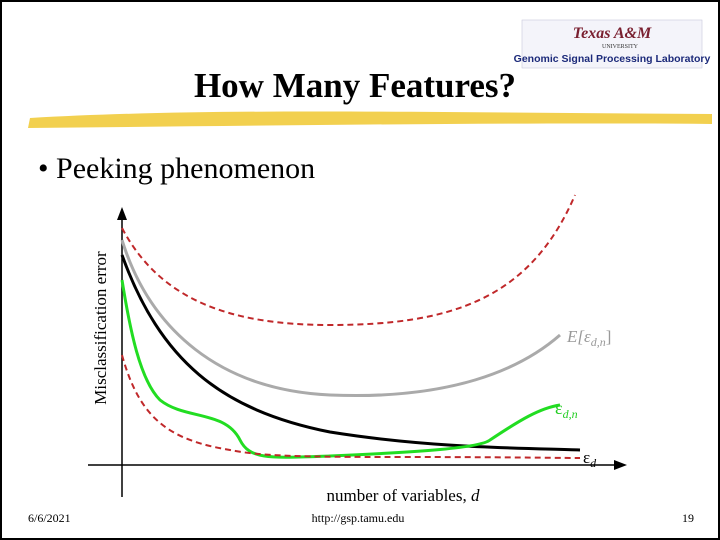 The width and height of the screenshot is (720, 540). What do you see at coordinates (609, 336) in the screenshot?
I see `label-end: ]` at bounding box center [609, 336].